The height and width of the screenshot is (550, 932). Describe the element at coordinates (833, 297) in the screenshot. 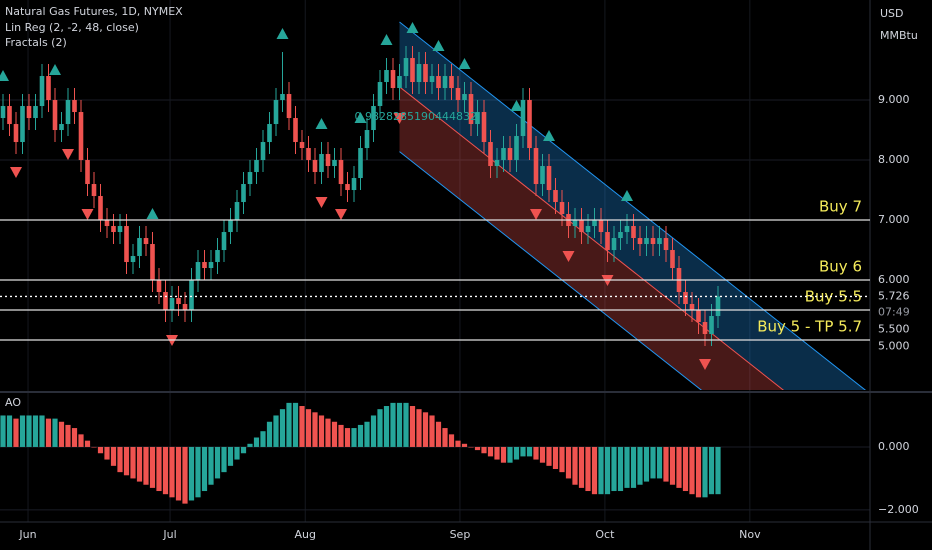

I see `level-label: Buy 5.5` at that location.